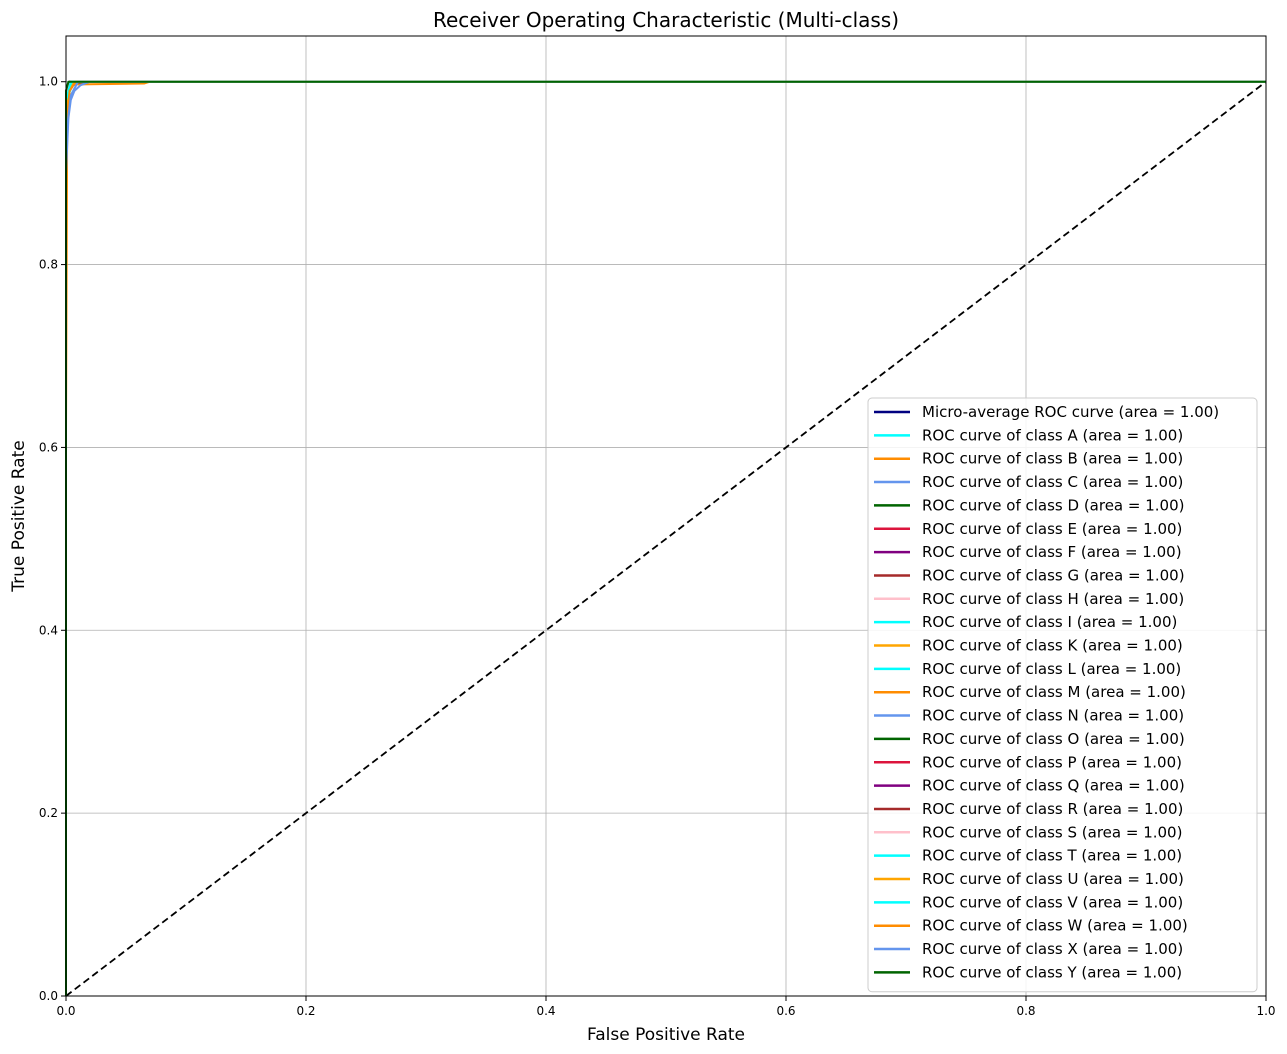 The image size is (1287, 1054). What do you see at coordinates (65, 1011) in the screenshot?
I see `x-tick-label: 0.0` at bounding box center [65, 1011].